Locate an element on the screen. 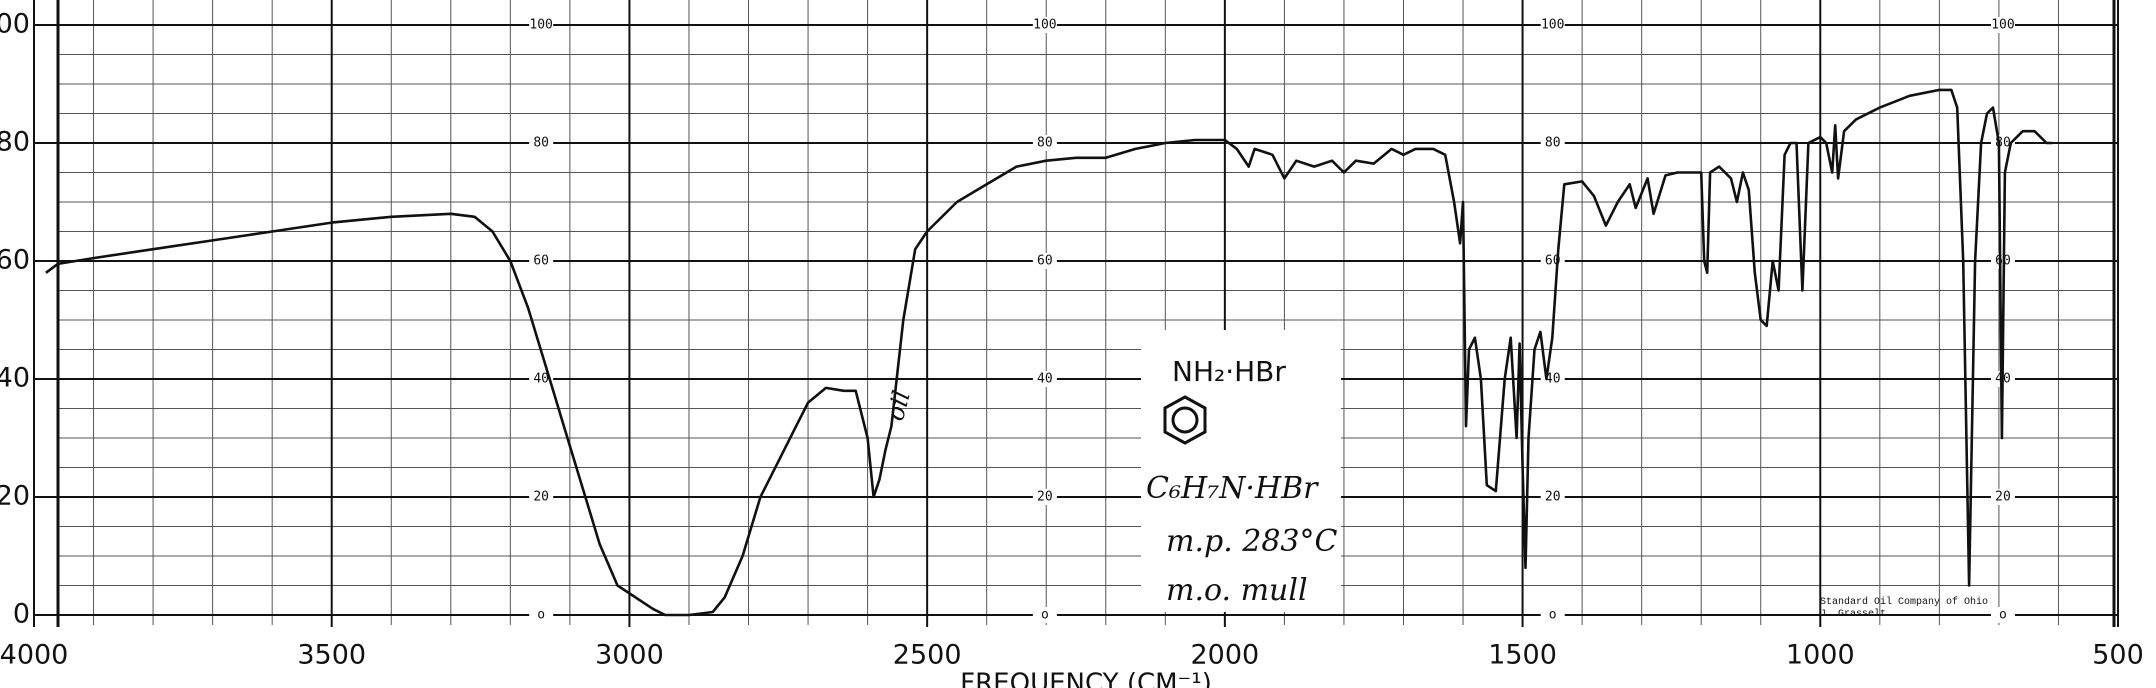 Image resolution: width=2156 pixels, height=688 pixels. medium: m.o. mull is located at coordinates (1237, 590).